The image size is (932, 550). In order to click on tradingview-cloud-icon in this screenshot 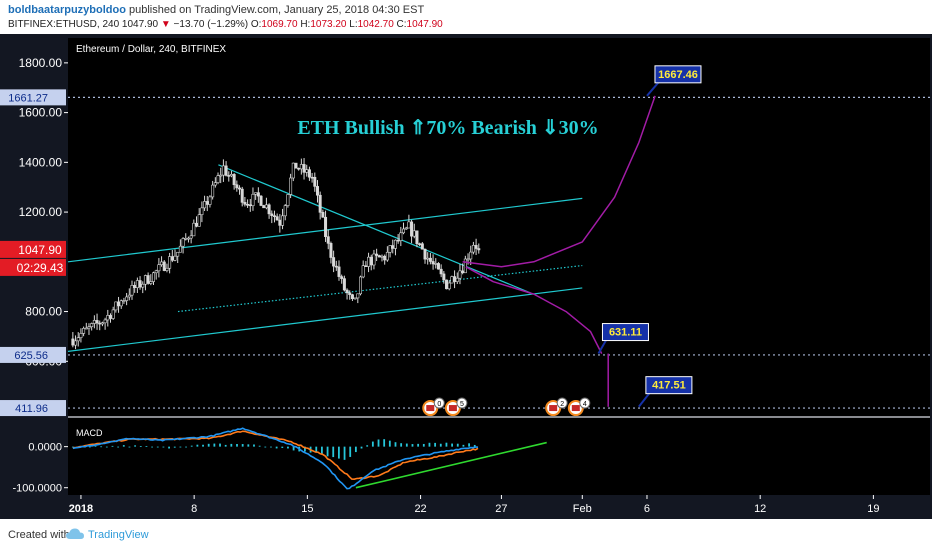, I will do `click(75, 534)`.